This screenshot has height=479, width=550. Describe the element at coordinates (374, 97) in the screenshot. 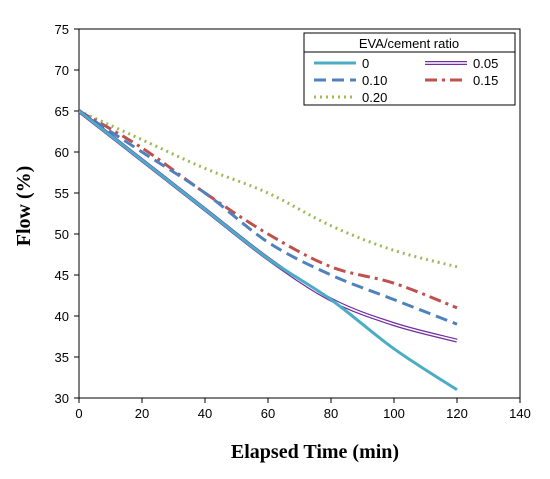

I see `legend-label: 0.20` at that location.